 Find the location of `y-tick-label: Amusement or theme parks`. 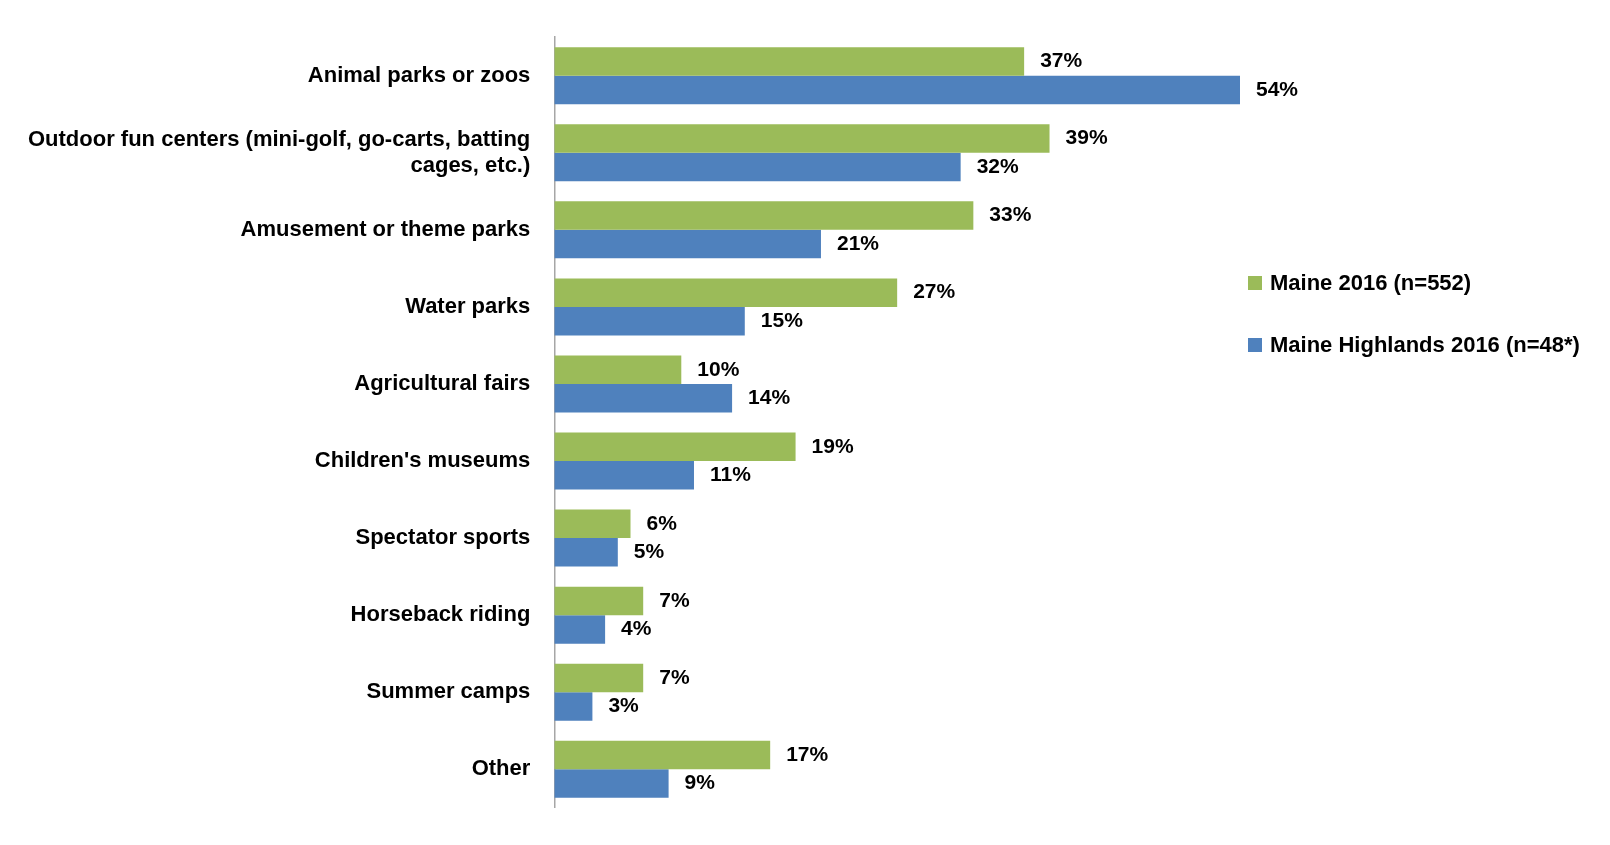

y-tick-label: Amusement or theme parks is located at coordinates (385, 228).